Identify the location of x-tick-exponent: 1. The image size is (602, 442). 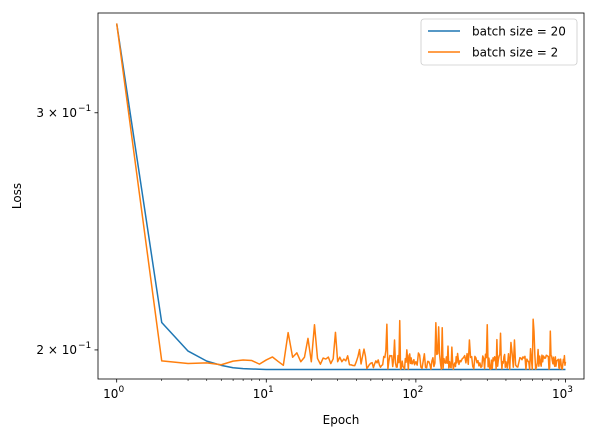
(271, 390).